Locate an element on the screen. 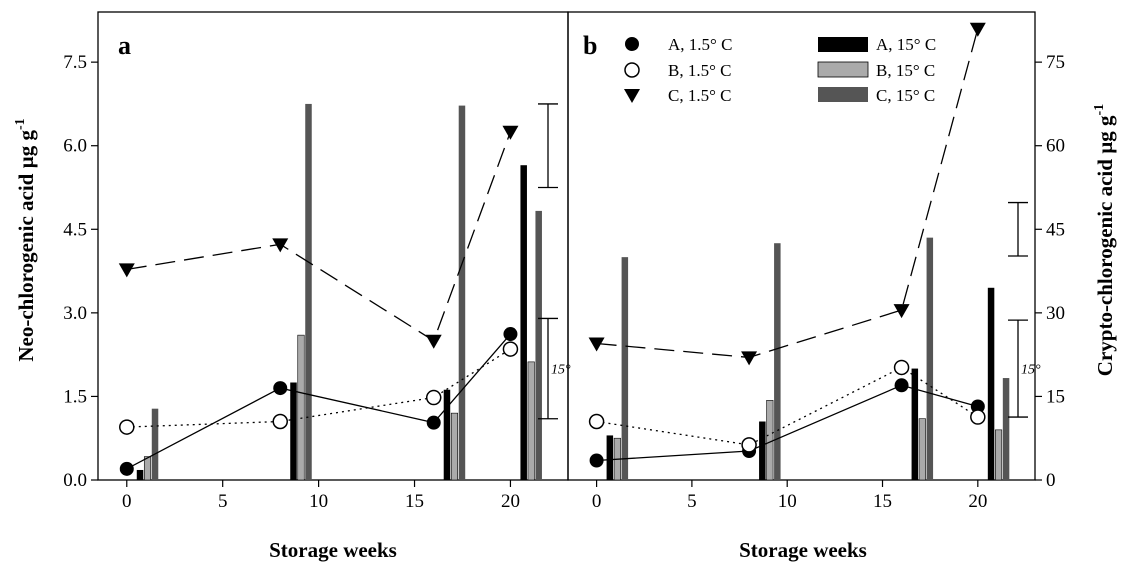 The image size is (1130, 565). y-tick-label: 30 is located at coordinates (1055, 313).